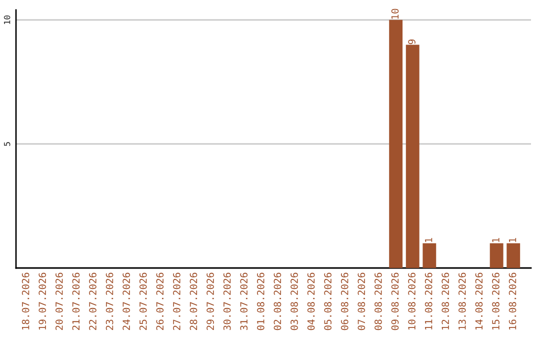 This screenshot has width=540, height=340. I want to click on x-tick-label: 09.08.2026, so click(395, 301).